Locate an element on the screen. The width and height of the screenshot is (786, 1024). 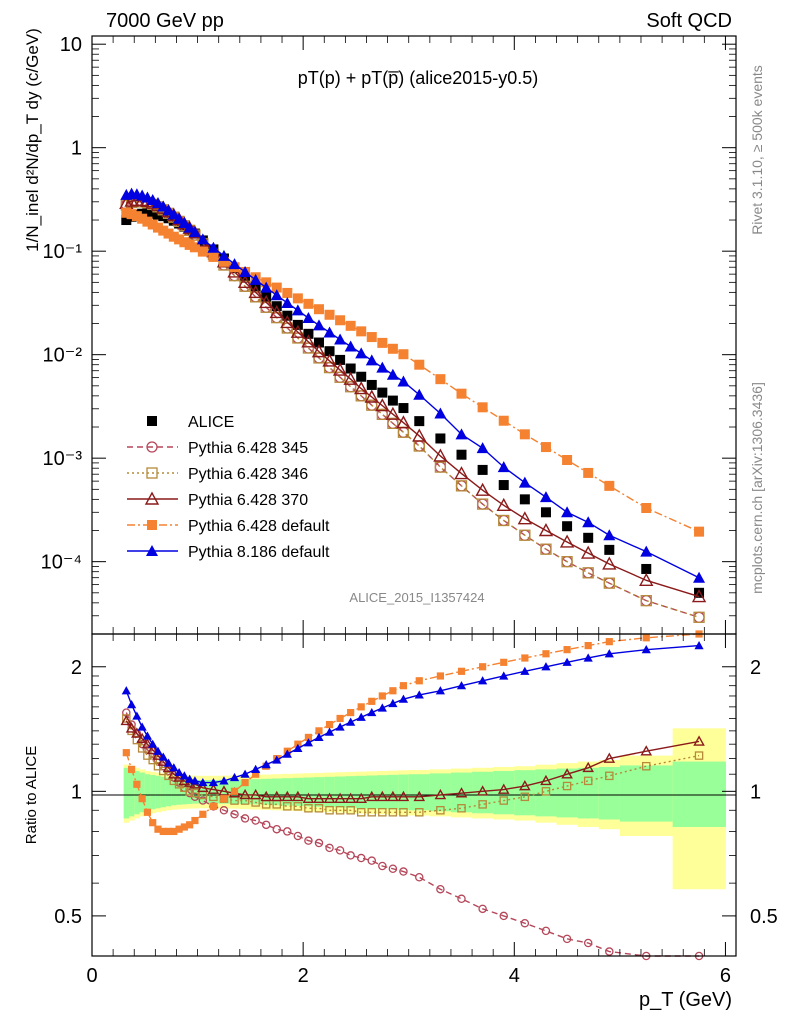
legend-entry-alice: ALICE is located at coordinates (190, 422).